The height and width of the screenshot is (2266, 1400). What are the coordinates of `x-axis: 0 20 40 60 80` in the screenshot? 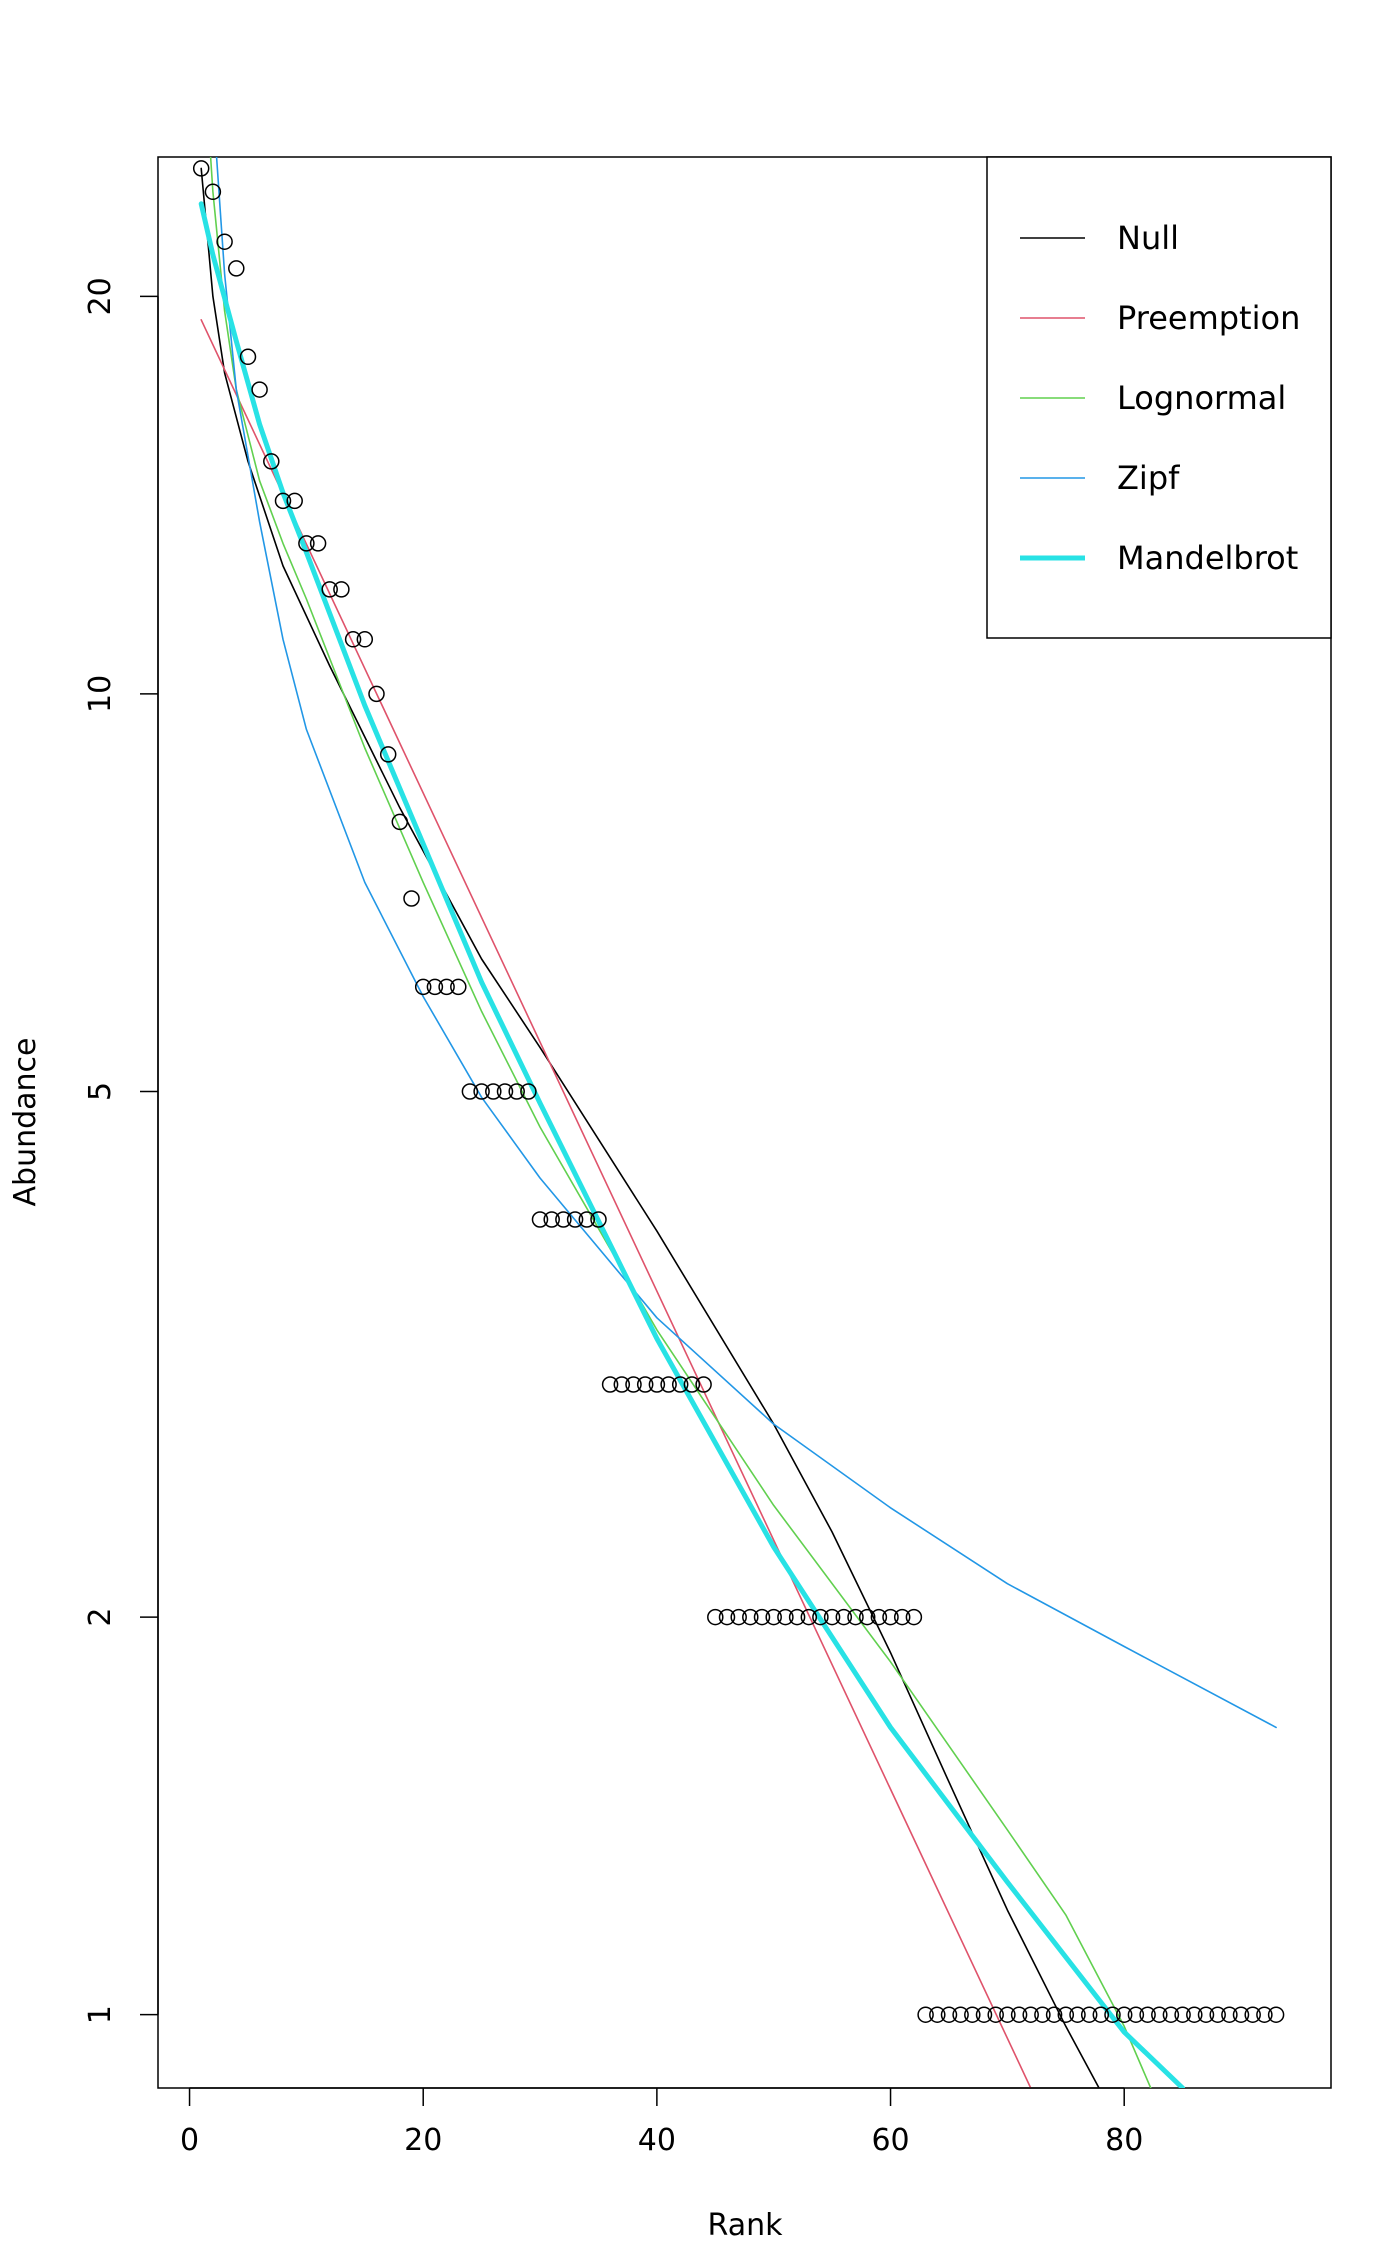 It's located at (661, 2122).